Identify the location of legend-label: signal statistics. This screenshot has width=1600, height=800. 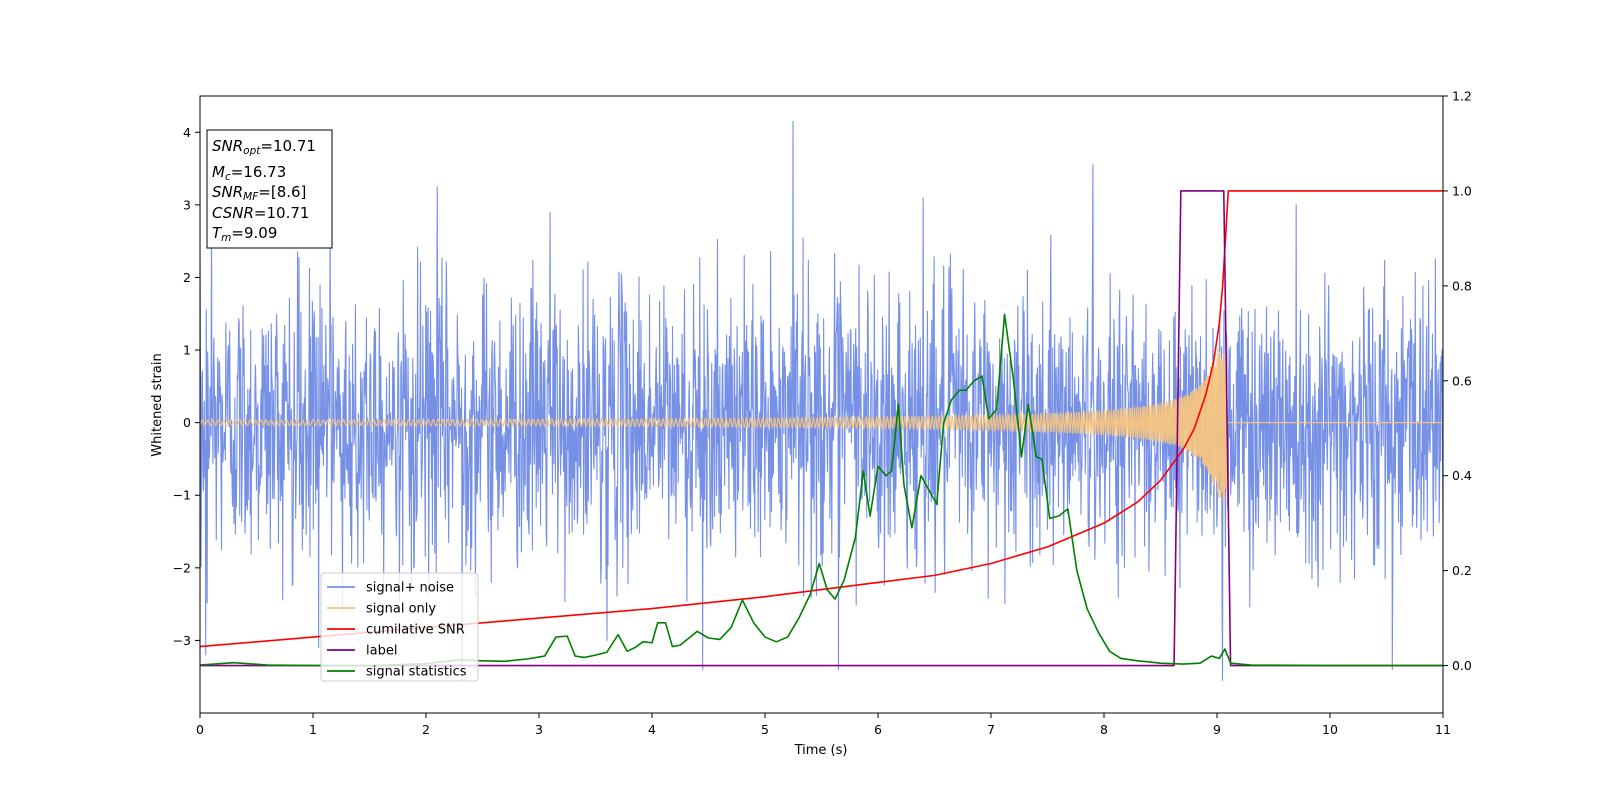
(416, 672).